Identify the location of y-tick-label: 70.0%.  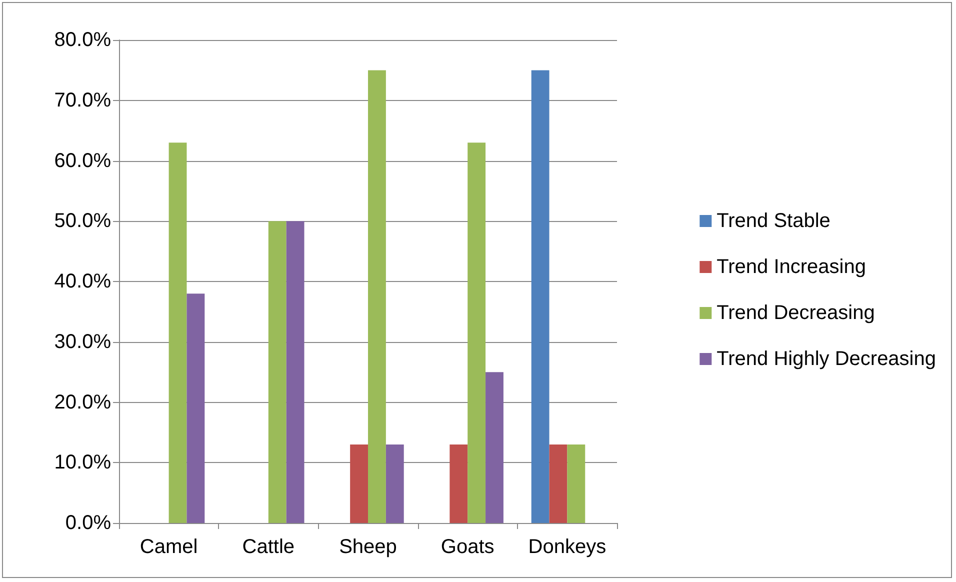
(83, 100).